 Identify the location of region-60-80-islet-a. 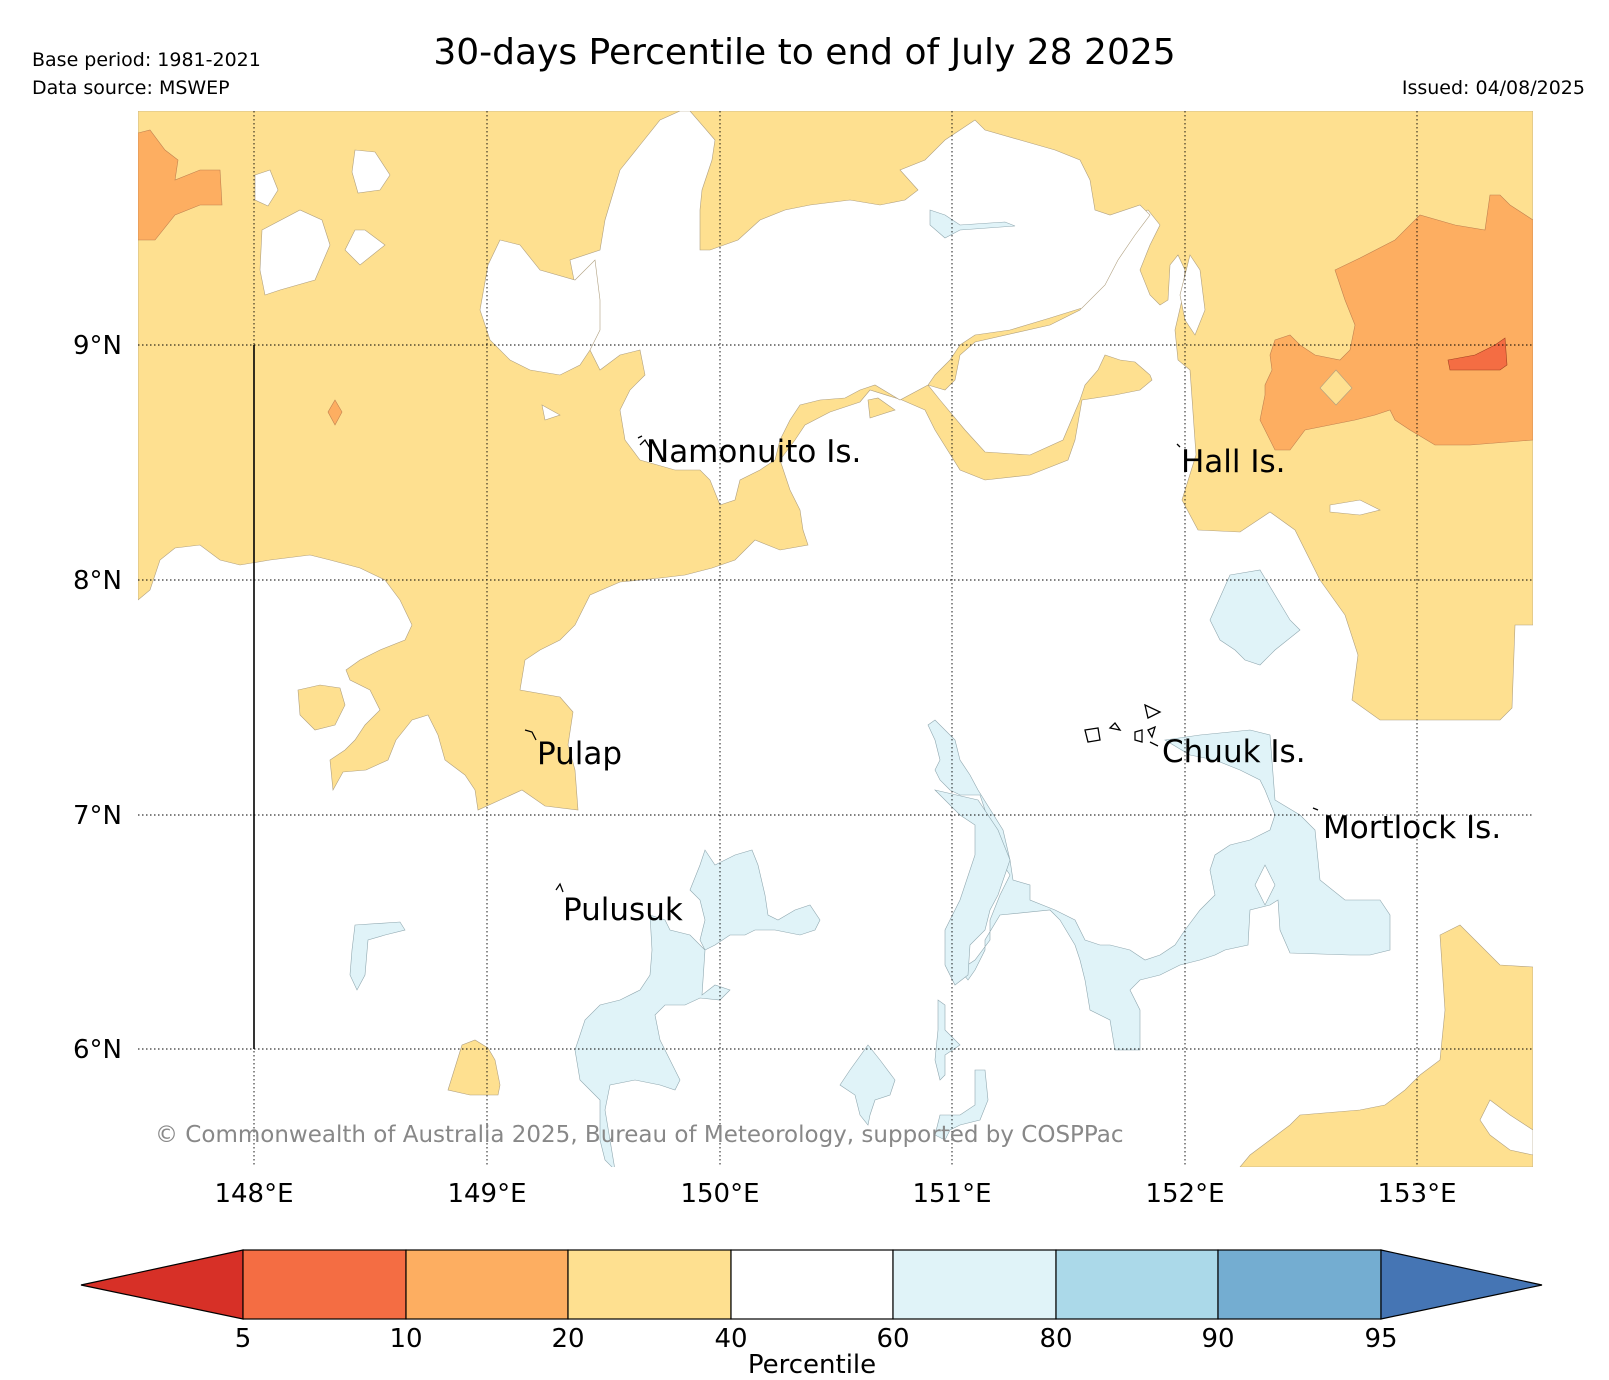
(377, 956).